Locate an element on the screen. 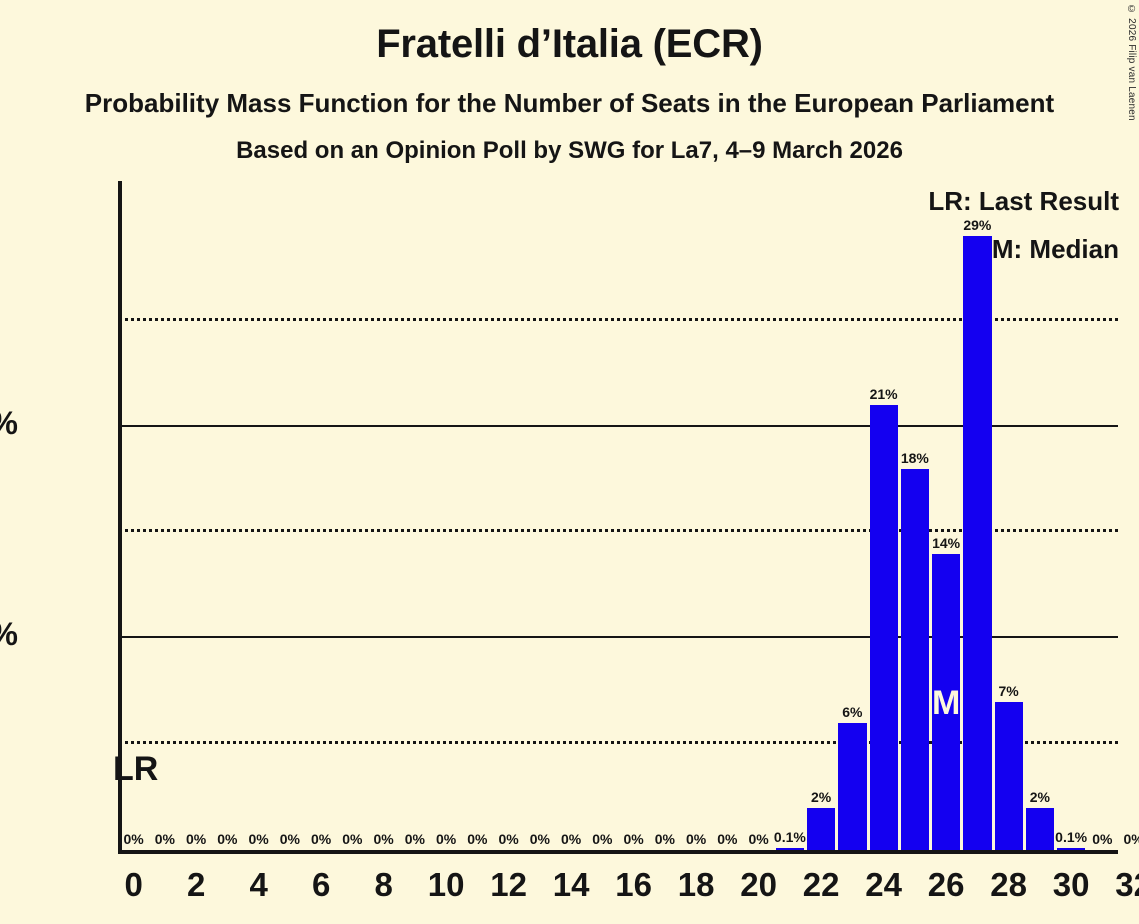 The width and height of the screenshot is (1139, 924). bar-slot-seat-11: 0% is located at coordinates (477, 515).